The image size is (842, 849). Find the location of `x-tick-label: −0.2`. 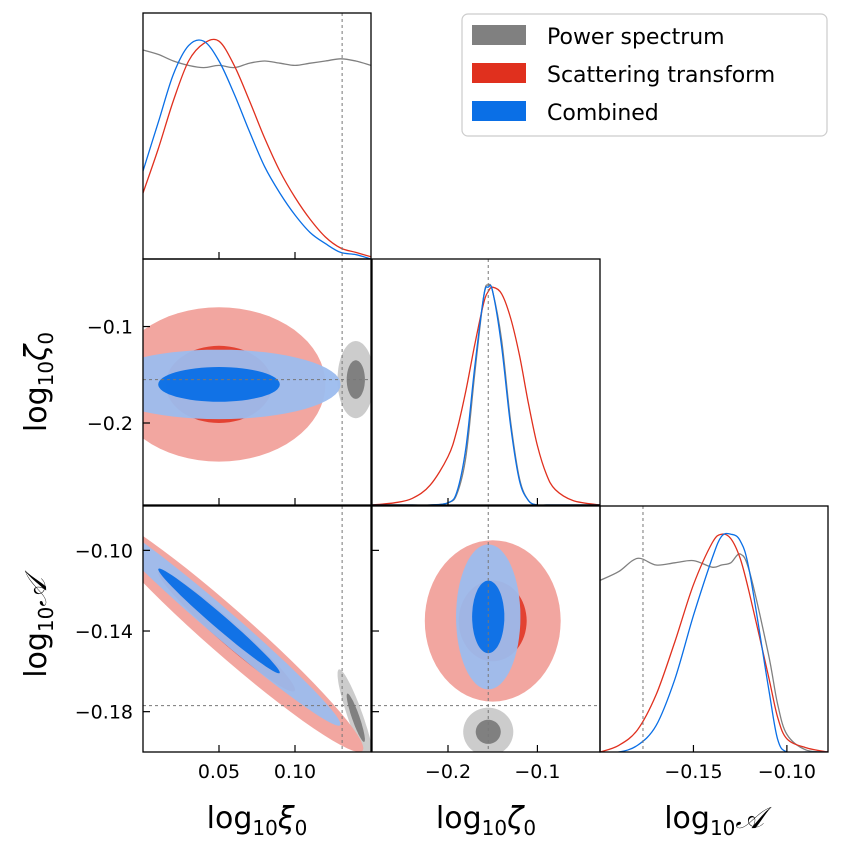

x-tick-label: −0.2 is located at coordinates (448, 772).